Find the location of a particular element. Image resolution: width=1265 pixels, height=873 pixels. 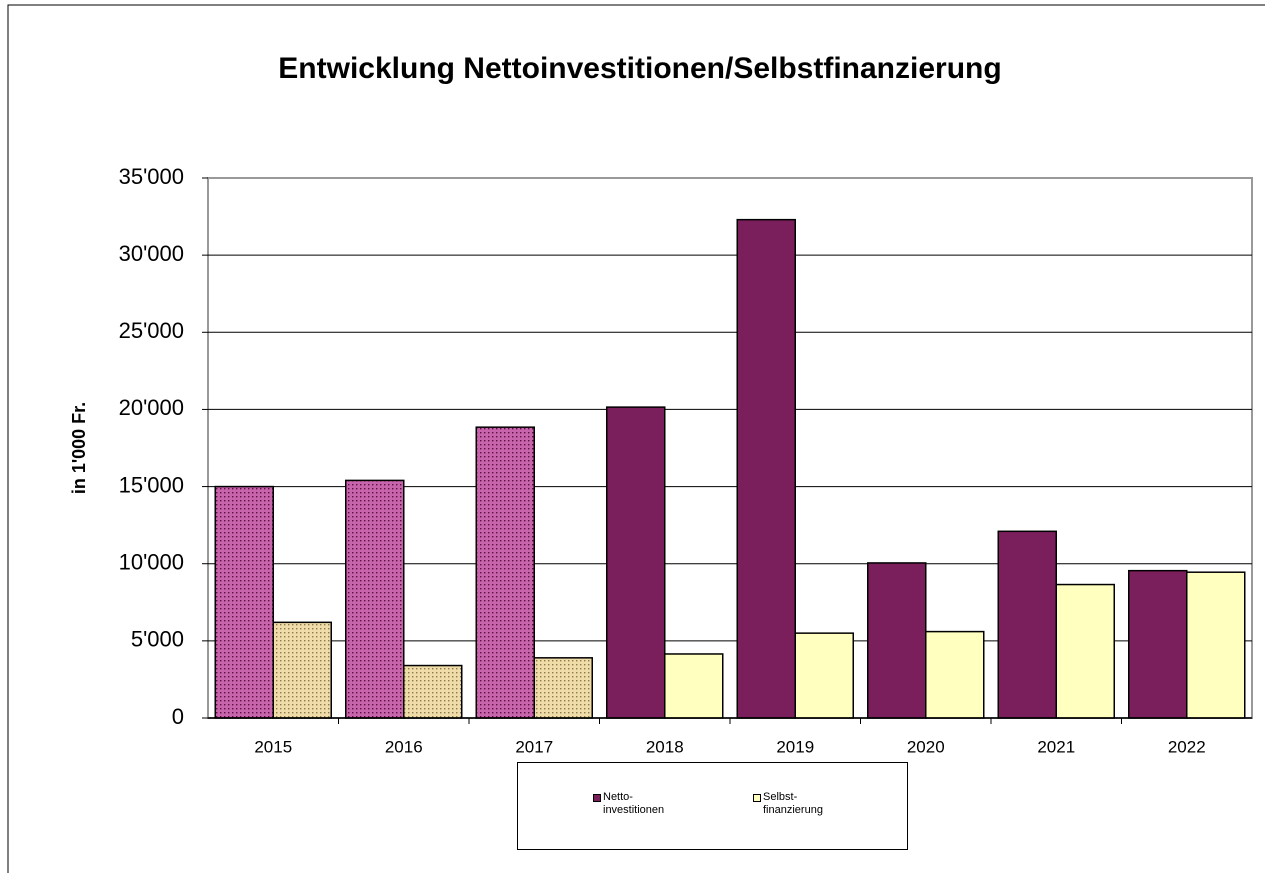

legend-label: Selbst- finanzierung is located at coordinates (793, 803).